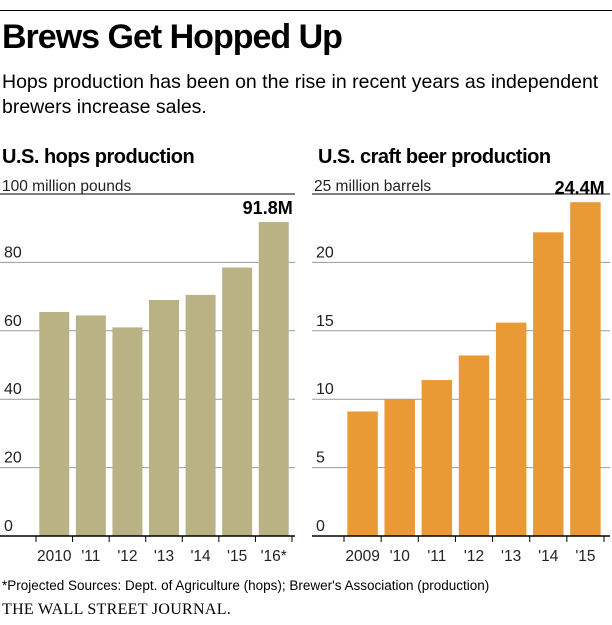 The height and width of the screenshot is (625, 612). Describe the element at coordinates (172, 37) in the screenshot. I see `page-title: Brews Get Hopped Up` at that location.